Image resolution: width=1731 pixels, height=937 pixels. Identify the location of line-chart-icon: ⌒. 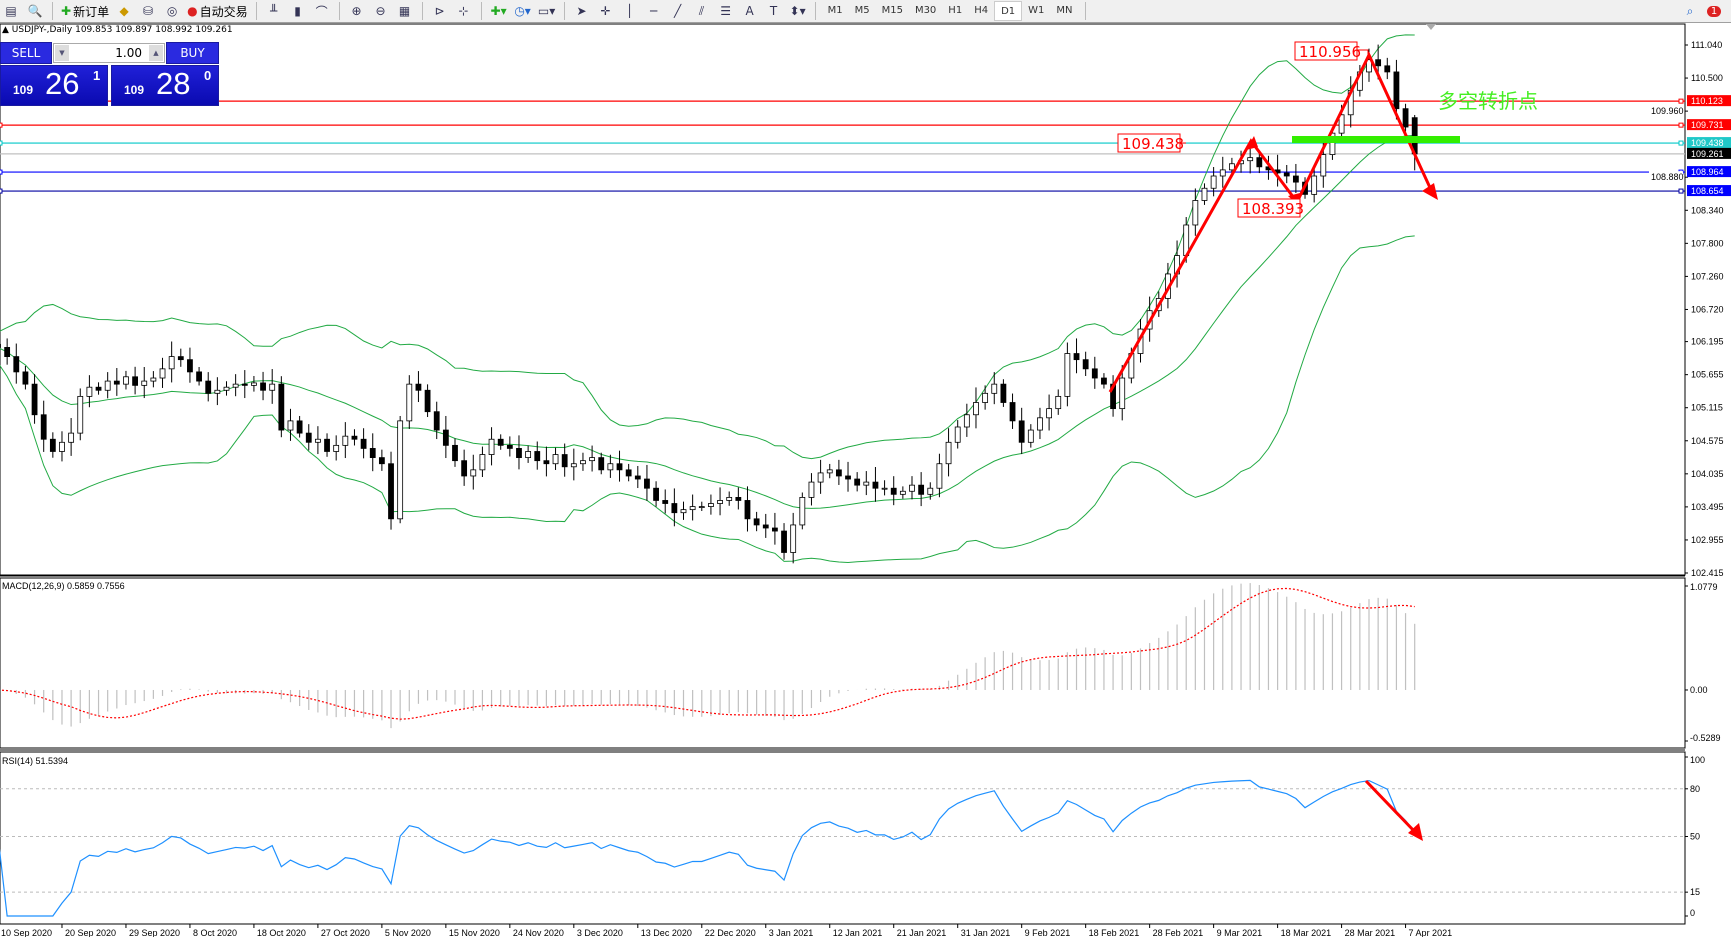
(321, 11).